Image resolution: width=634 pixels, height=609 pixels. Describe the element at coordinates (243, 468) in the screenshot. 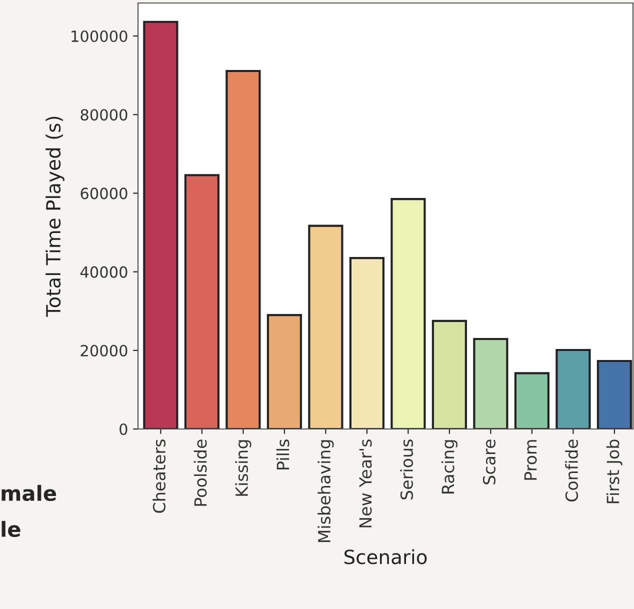

I see `x-tick-label: Kissing` at that location.